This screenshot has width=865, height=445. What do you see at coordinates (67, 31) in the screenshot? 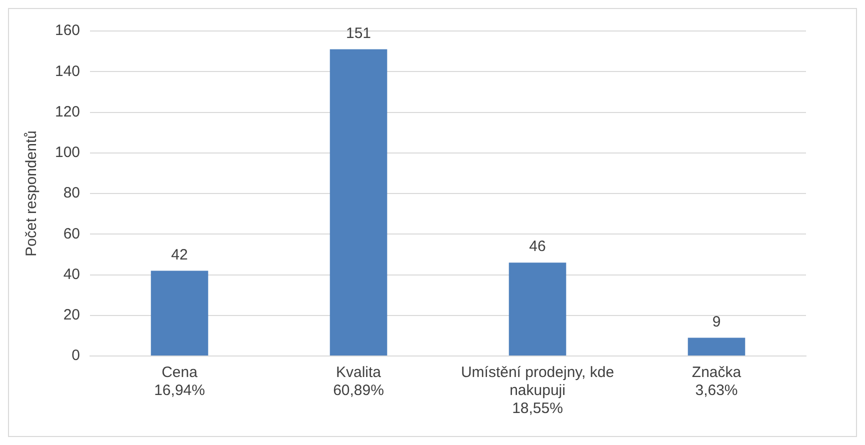
I see `y-tick-label: 160` at bounding box center [67, 31].